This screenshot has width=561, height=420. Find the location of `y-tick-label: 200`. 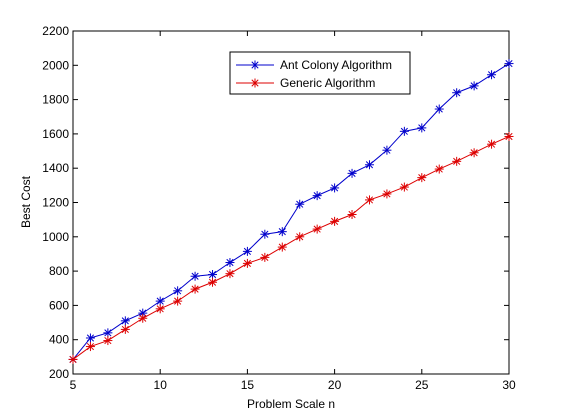

y-tick-label: 200 is located at coordinates (59, 374).